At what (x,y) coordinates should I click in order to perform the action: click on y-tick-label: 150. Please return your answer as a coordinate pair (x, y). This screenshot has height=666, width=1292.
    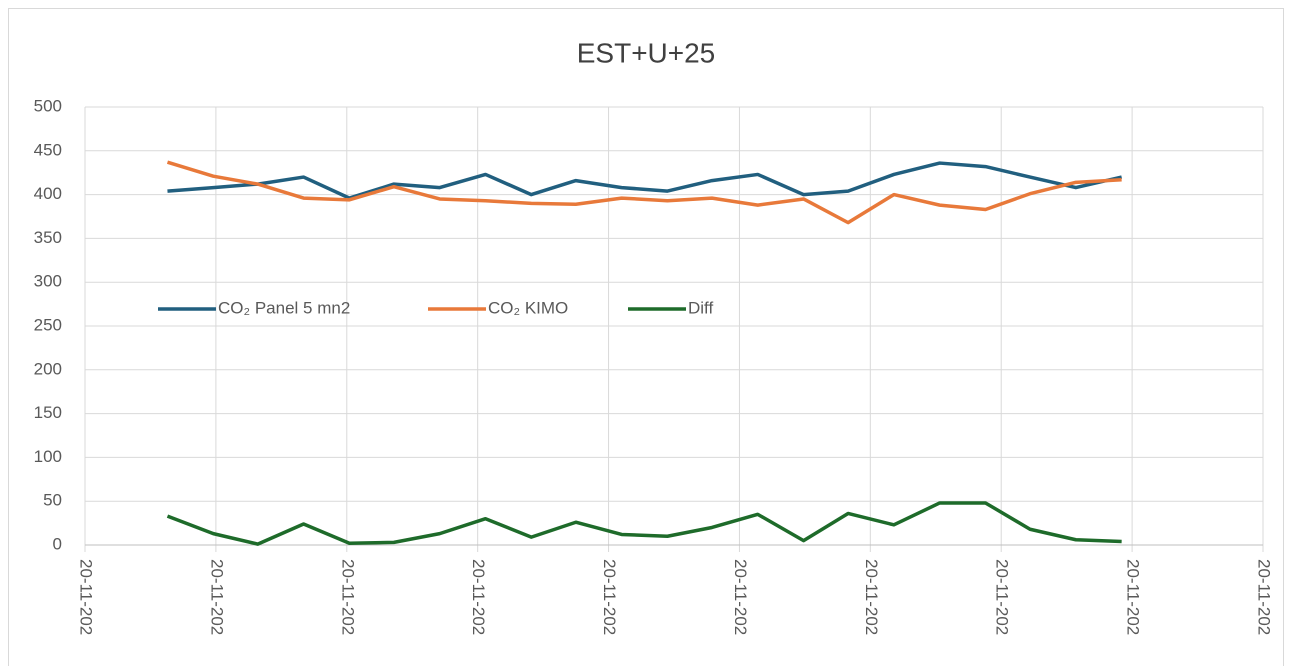
    Looking at the image, I should click on (48, 412).